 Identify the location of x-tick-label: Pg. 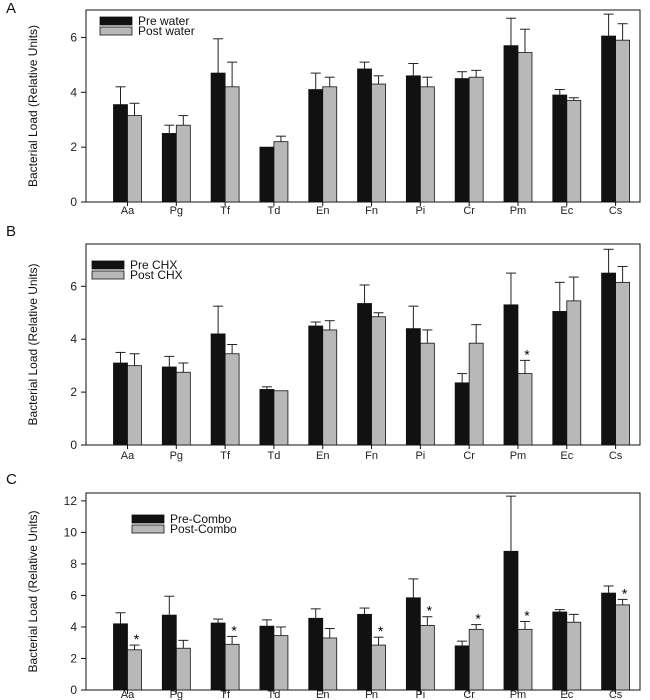
(176, 694).